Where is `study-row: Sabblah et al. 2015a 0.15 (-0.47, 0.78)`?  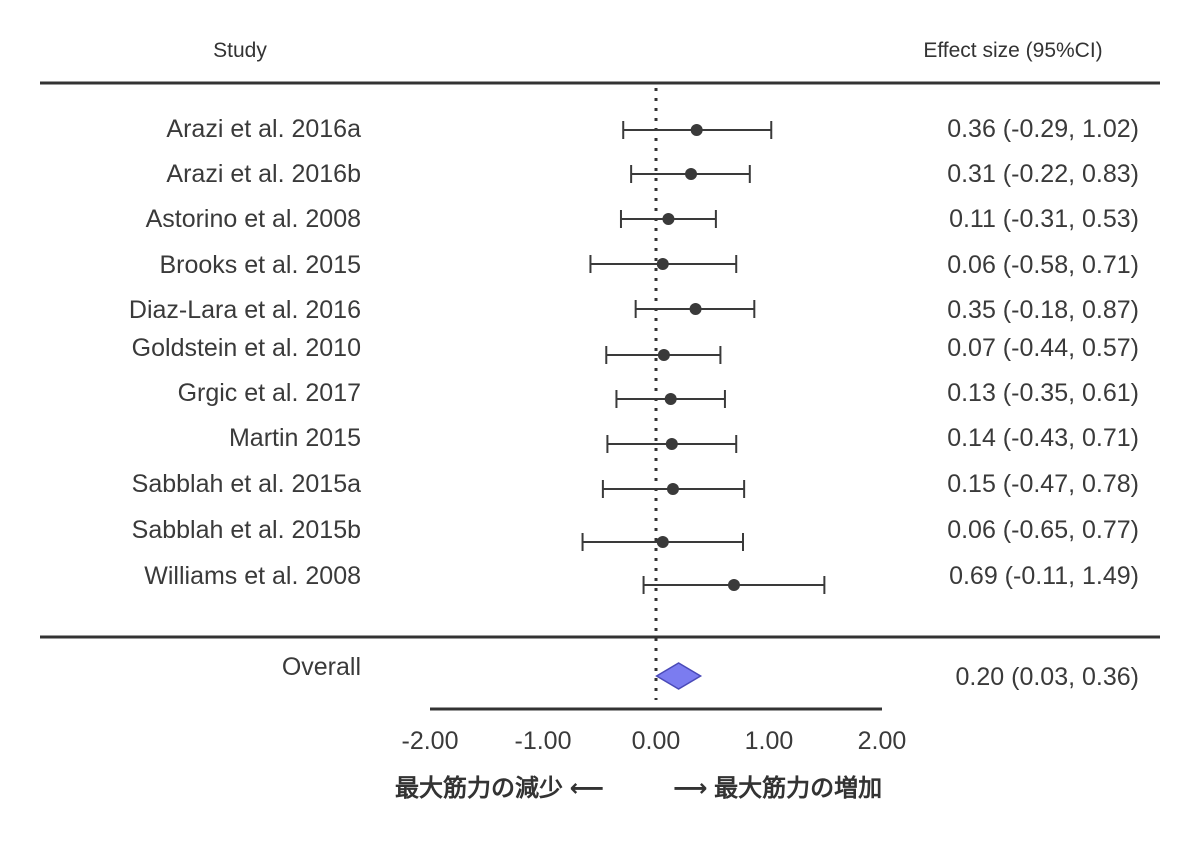
study-row: Sabblah et al. 2015a 0.15 (-0.47, 0.78) is located at coordinates (635, 484).